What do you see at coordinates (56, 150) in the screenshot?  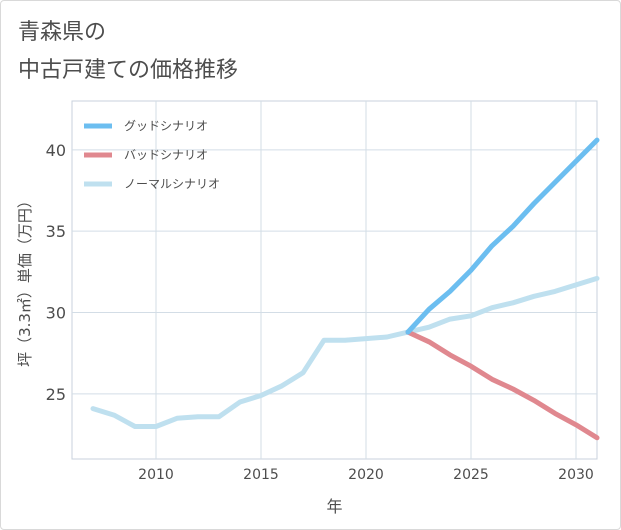 I see `y-tick-label: 40` at bounding box center [56, 150].